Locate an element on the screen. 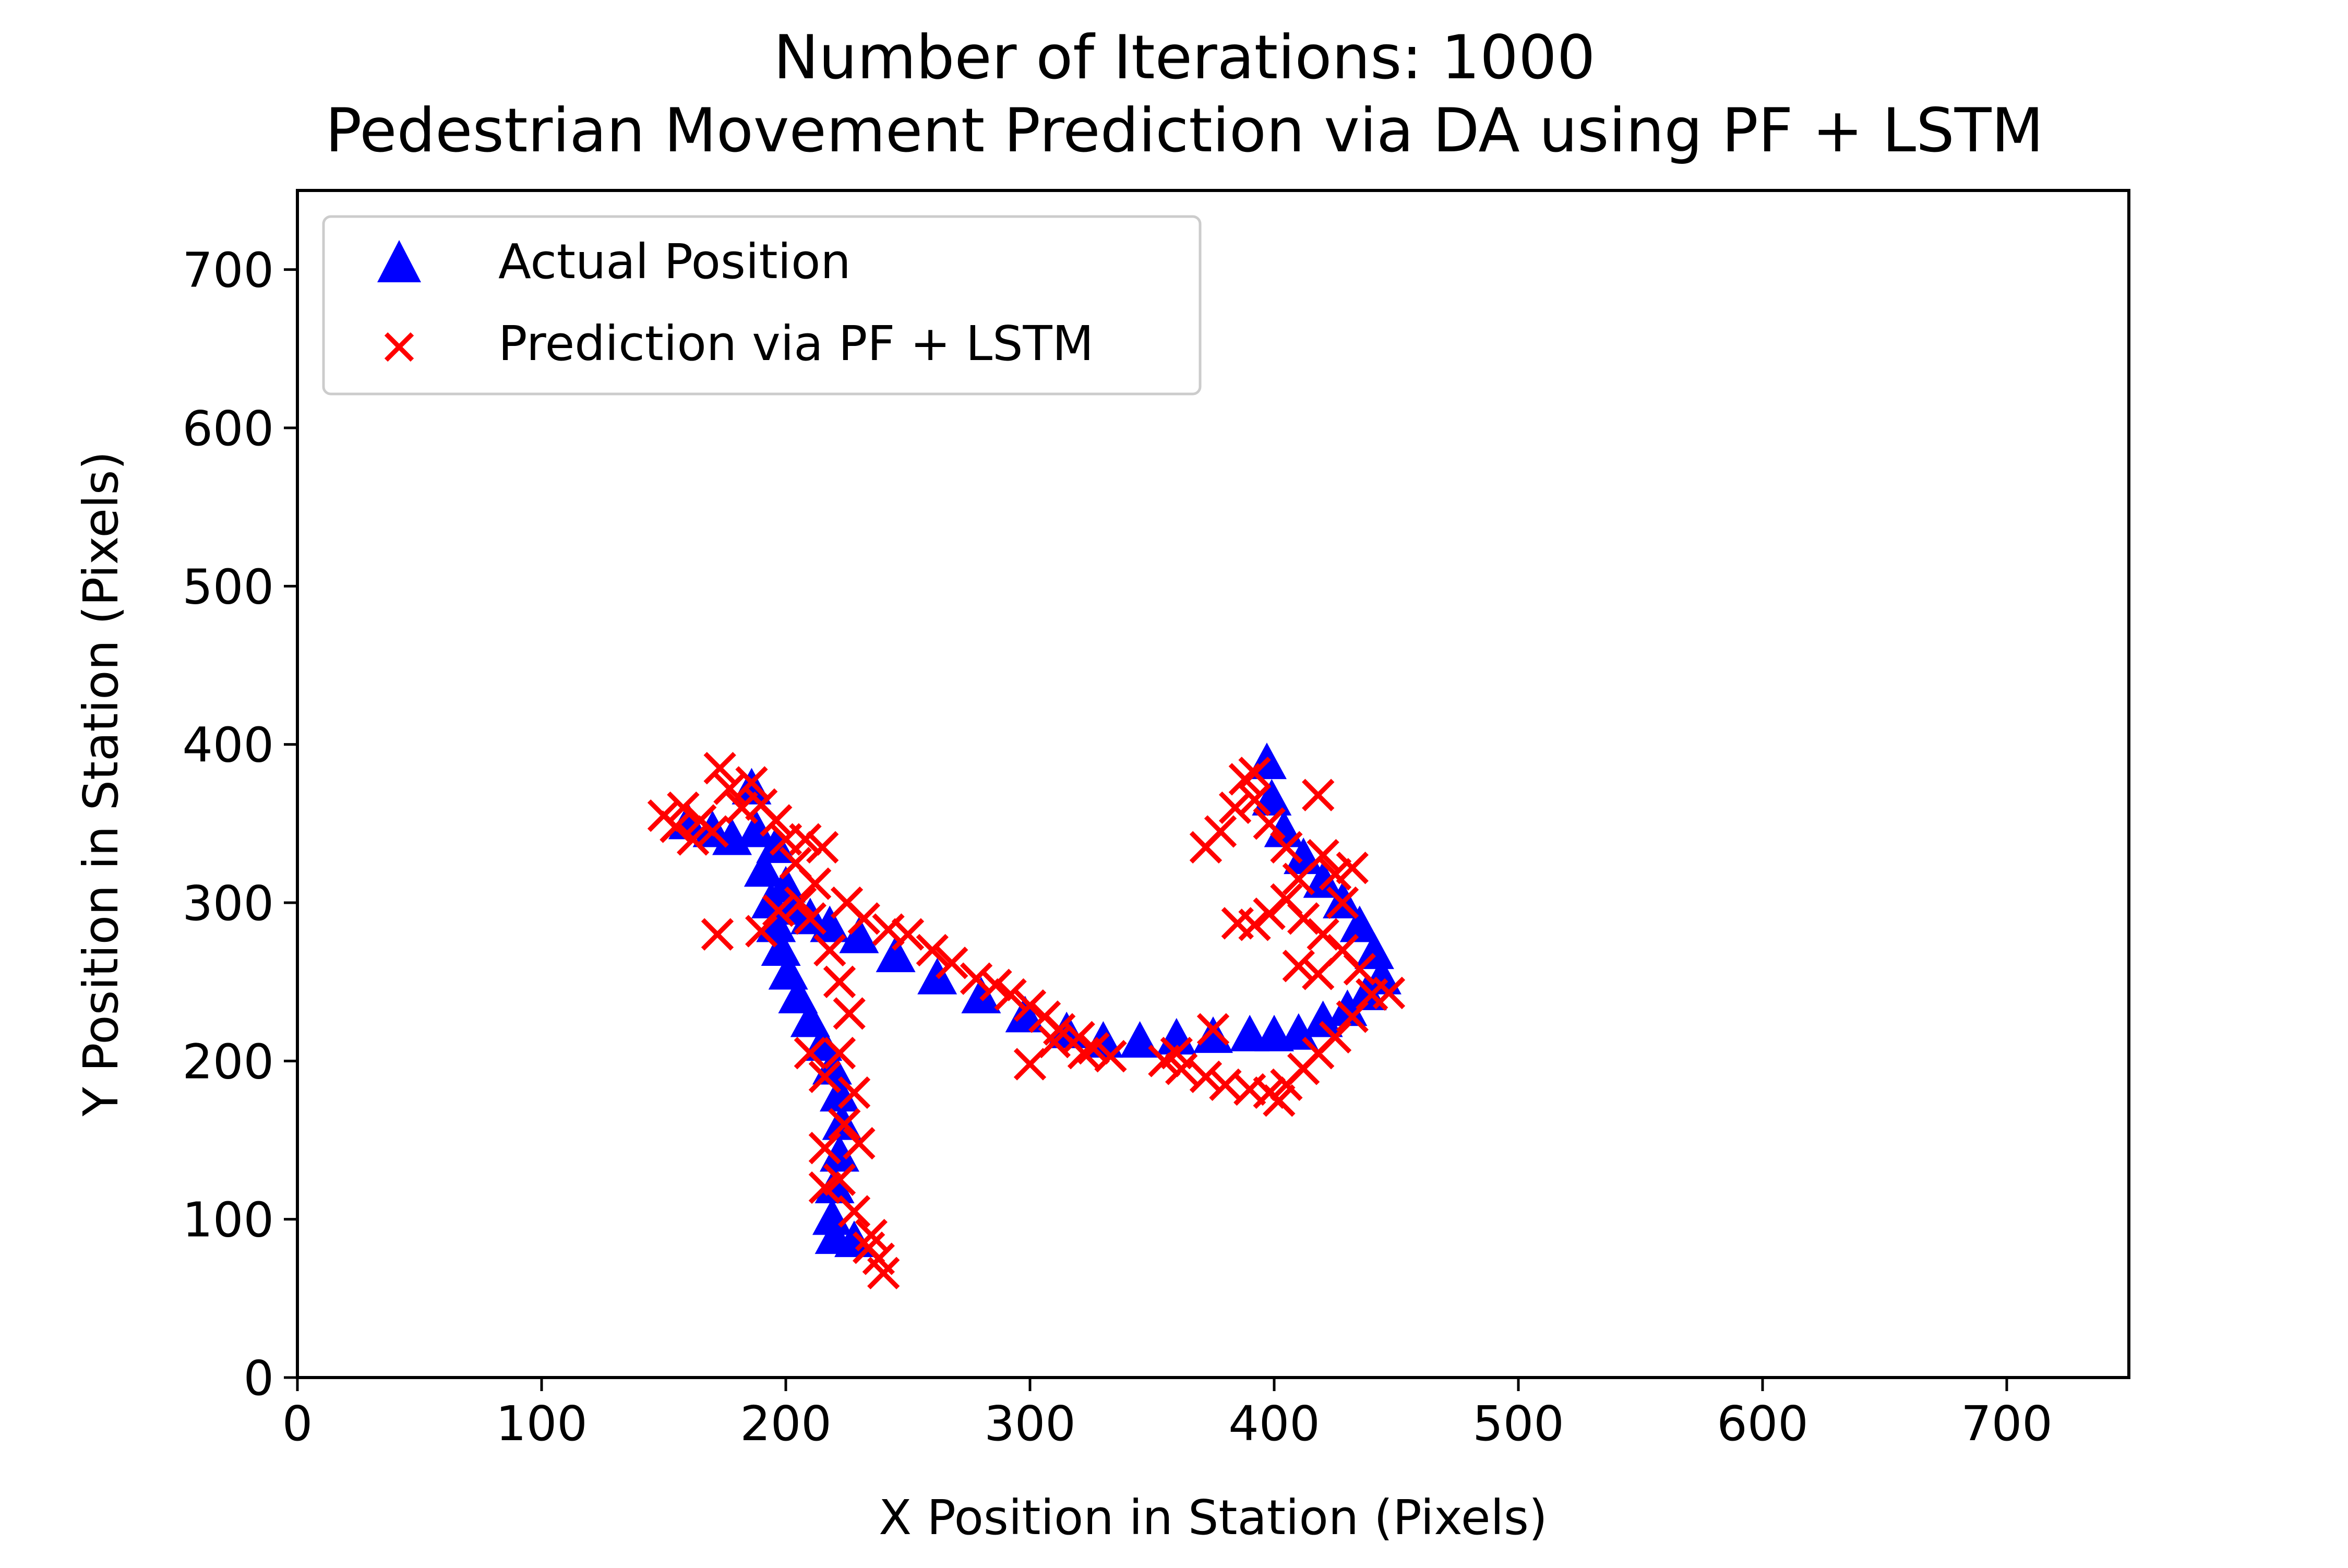 This screenshot has width=2348, height=1568. y-tick-label: 600 is located at coordinates (228, 429).